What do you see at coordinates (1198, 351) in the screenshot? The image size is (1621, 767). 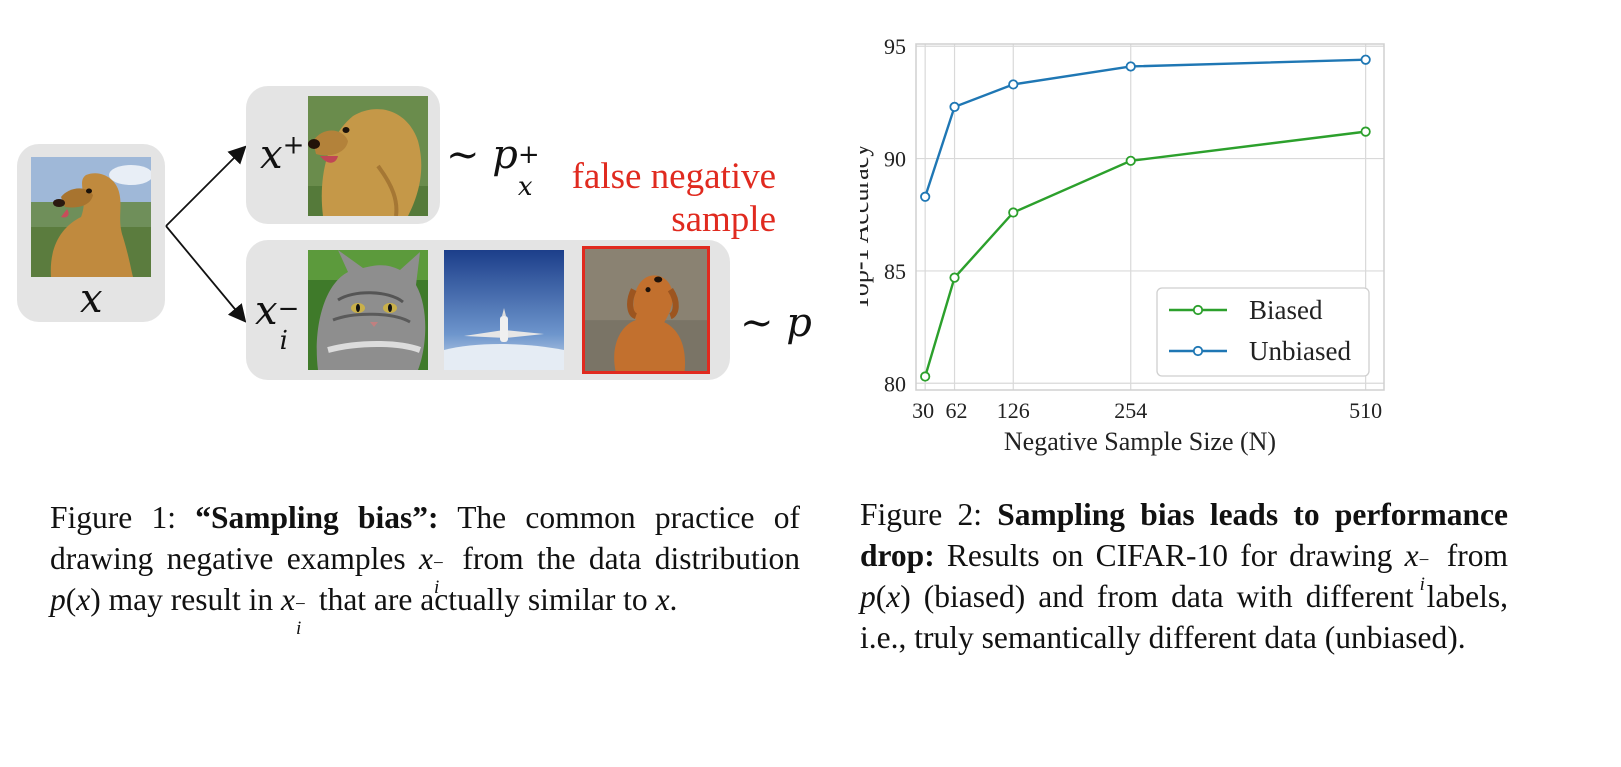 I see `legend-marker-unbiased` at bounding box center [1198, 351].